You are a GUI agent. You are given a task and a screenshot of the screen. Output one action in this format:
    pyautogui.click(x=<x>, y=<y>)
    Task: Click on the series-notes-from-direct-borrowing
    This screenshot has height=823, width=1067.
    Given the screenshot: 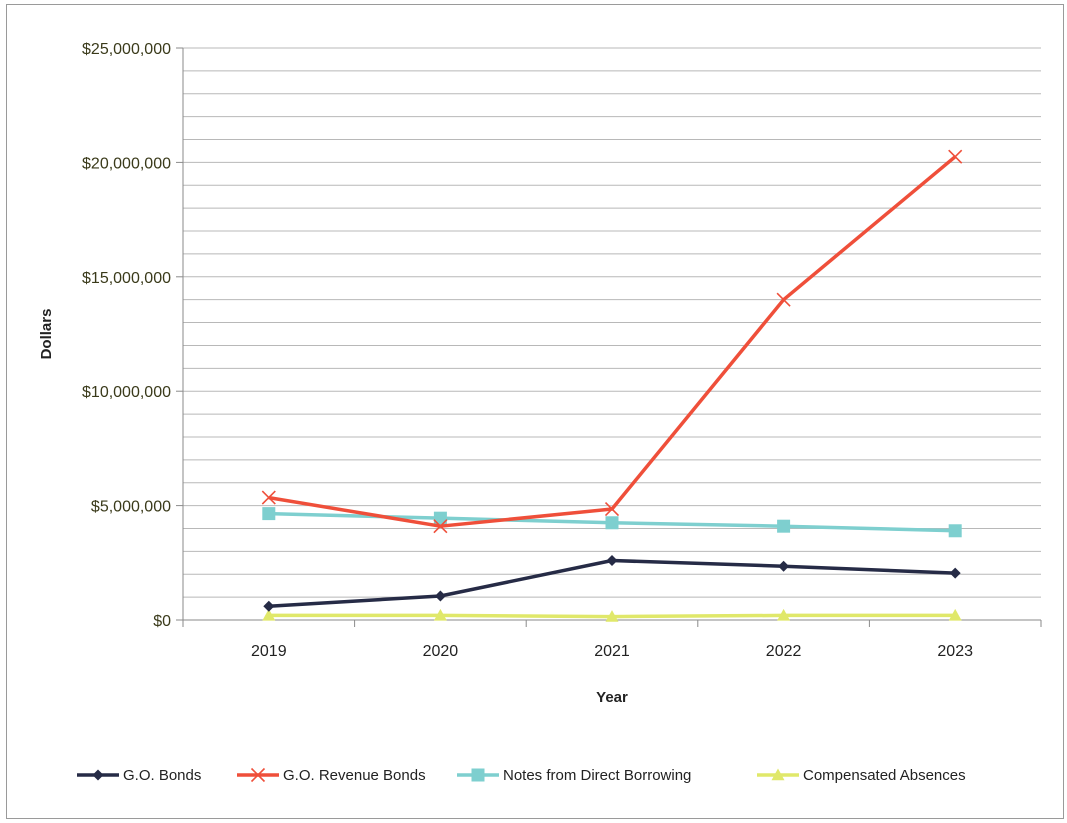 What is the action you would take?
    pyautogui.click(x=612, y=522)
    